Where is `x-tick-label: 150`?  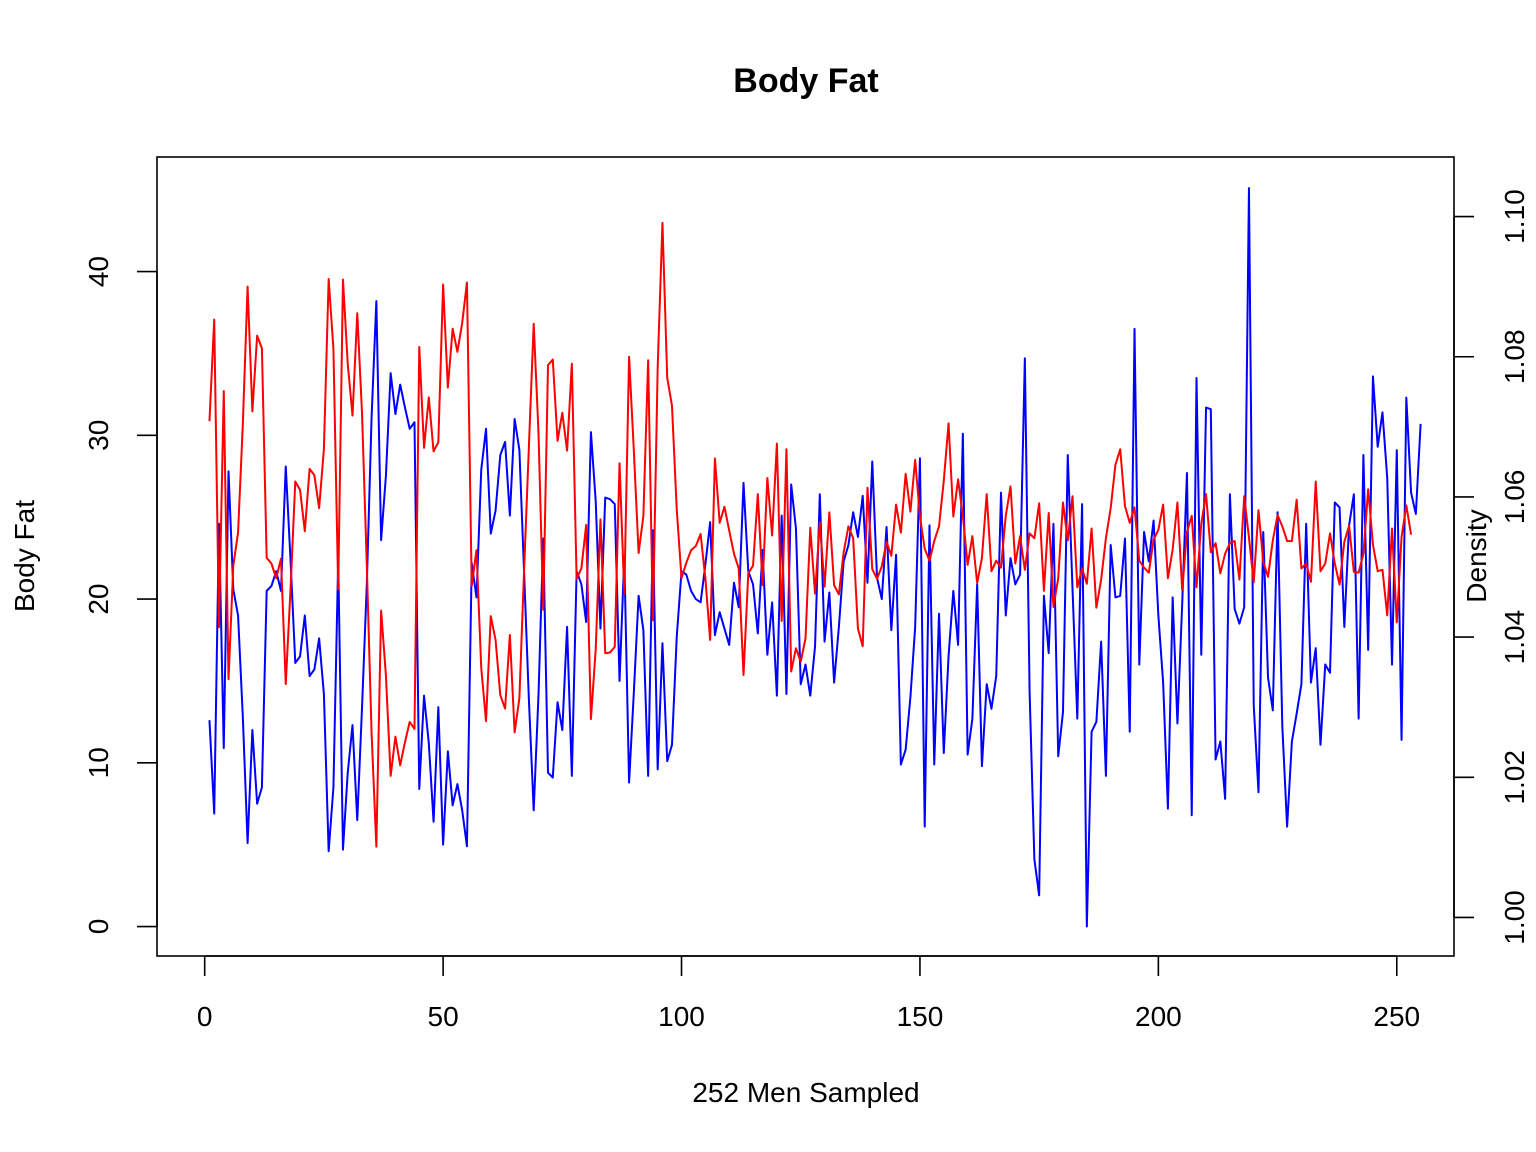 x-tick-label: 150 is located at coordinates (920, 1016).